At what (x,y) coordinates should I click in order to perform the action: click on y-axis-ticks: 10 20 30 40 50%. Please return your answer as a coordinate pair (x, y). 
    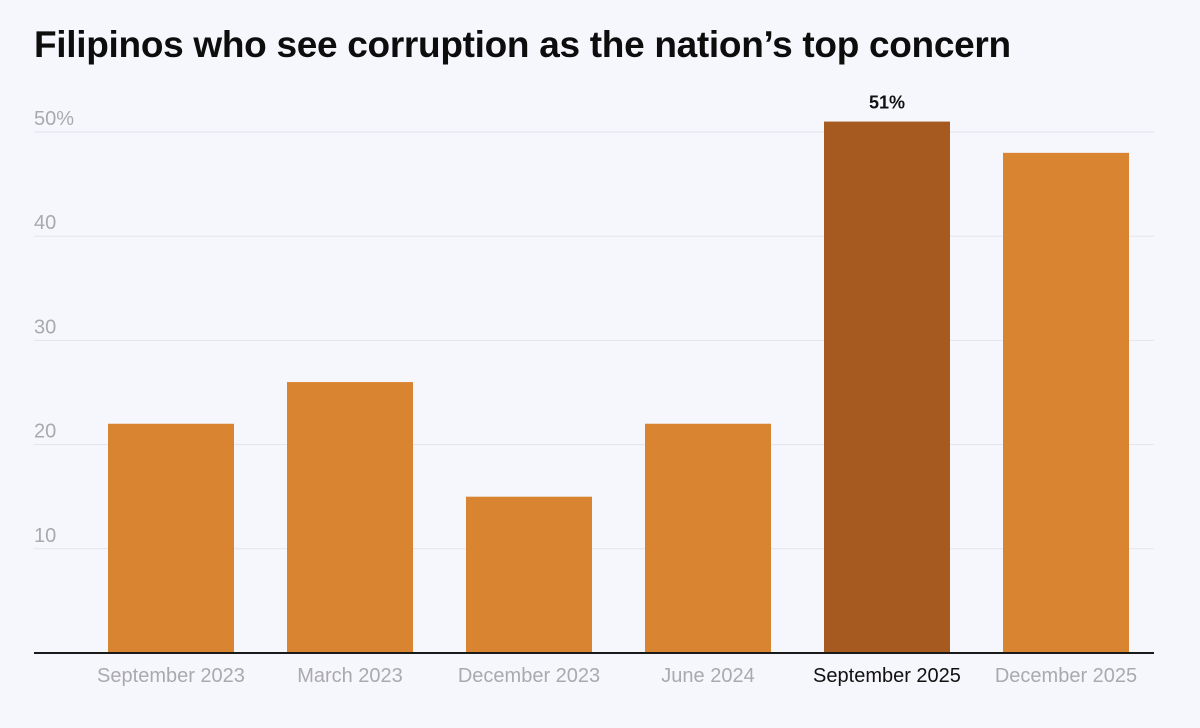
    Looking at the image, I should click on (54, 327).